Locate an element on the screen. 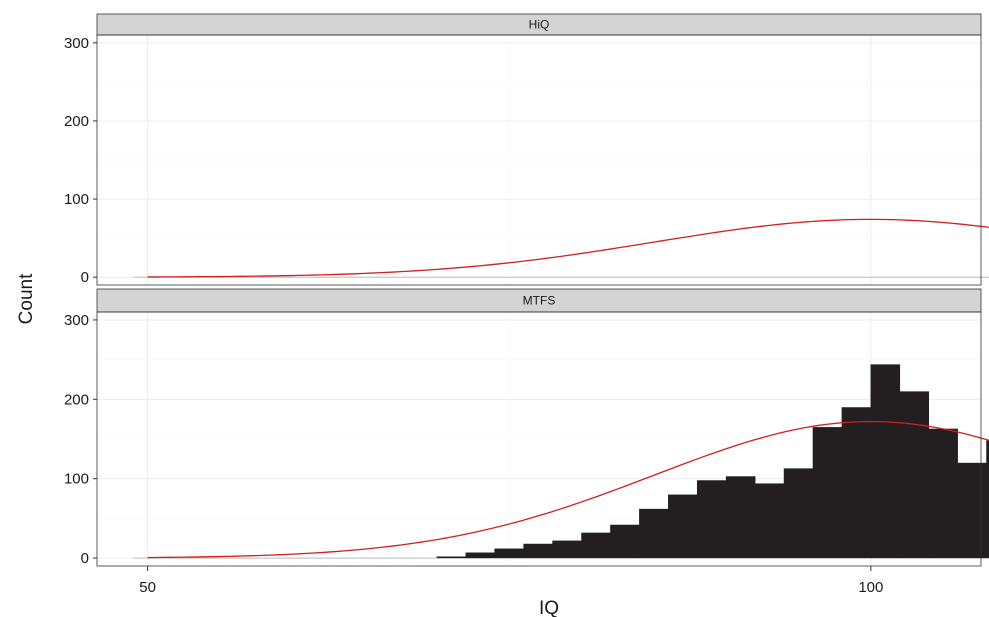  facet-strip-label: HiQ is located at coordinates (539, 25).